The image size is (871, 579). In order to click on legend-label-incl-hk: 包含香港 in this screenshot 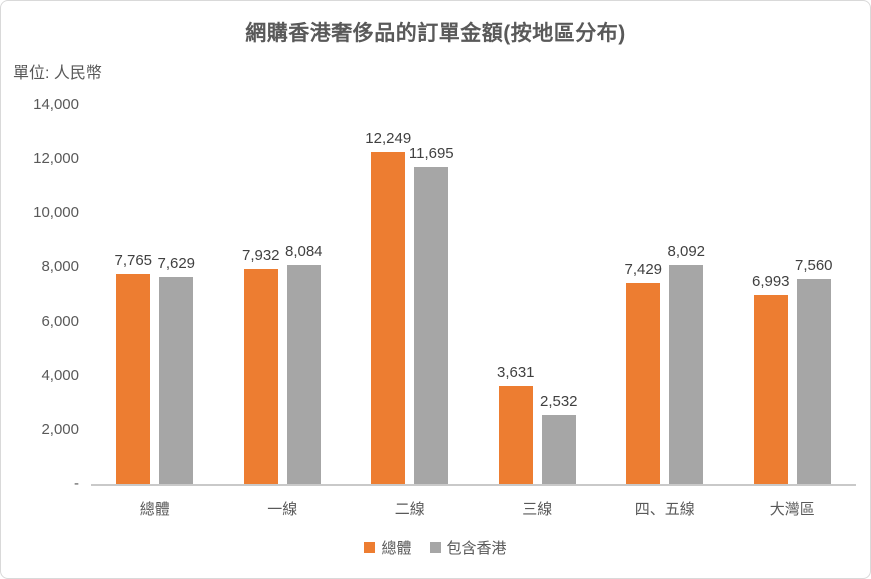, I will do `click(476, 548)`.